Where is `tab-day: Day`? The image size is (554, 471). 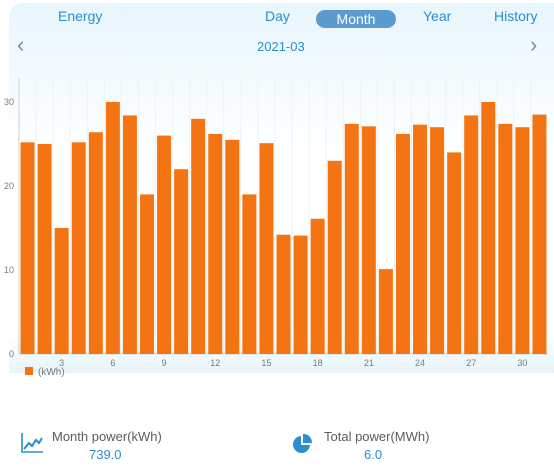 tab-day: Day is located at coordinates (277, 16).